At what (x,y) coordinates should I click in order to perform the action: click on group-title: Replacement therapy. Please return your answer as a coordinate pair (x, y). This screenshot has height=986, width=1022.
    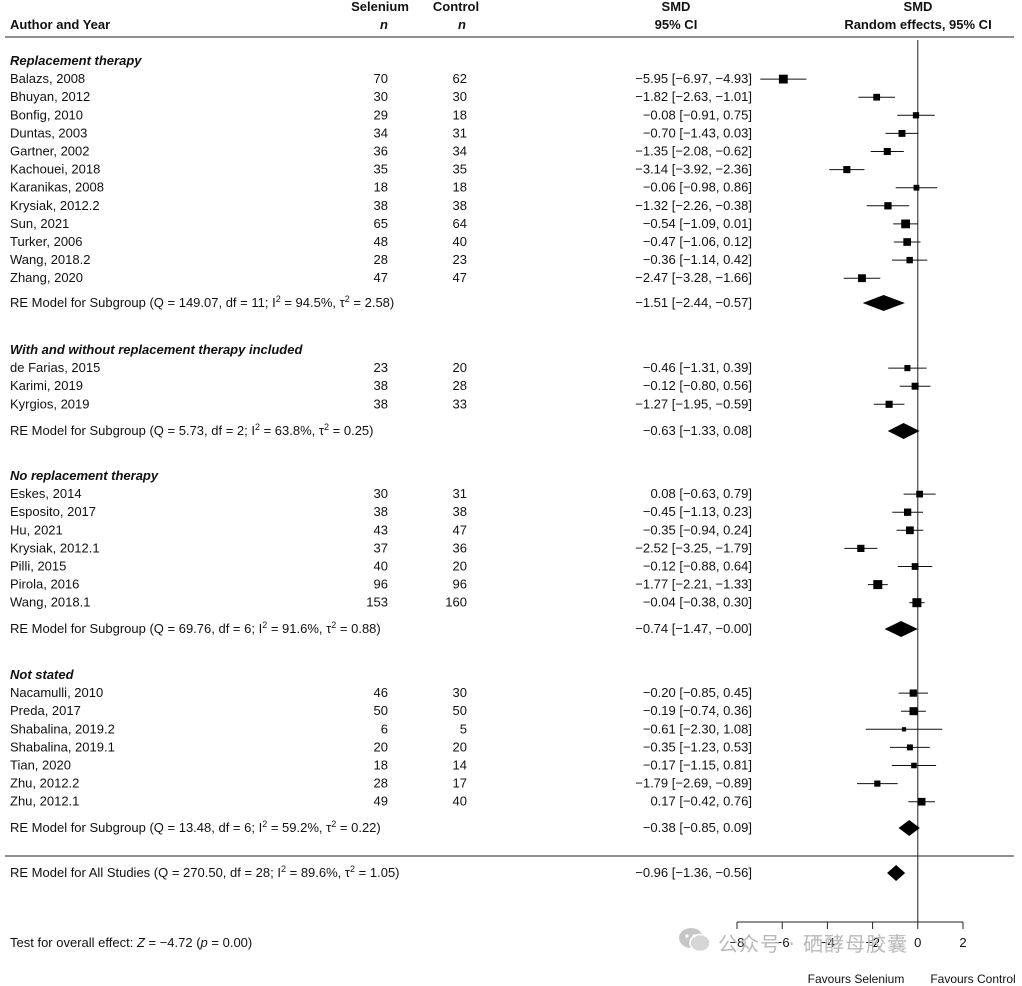
    Looking at the image, I should click on (76, 60).